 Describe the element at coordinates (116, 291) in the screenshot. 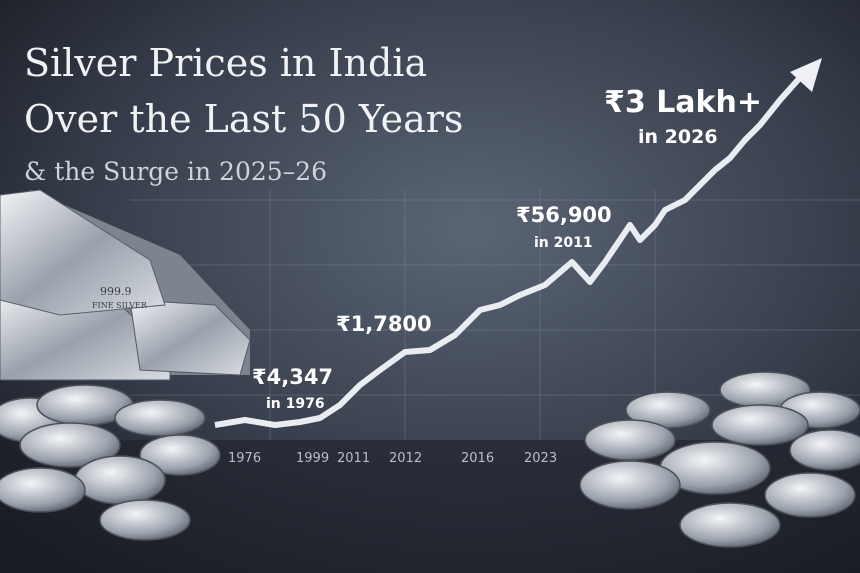

I see `bar-purity: 999.9` at that location.